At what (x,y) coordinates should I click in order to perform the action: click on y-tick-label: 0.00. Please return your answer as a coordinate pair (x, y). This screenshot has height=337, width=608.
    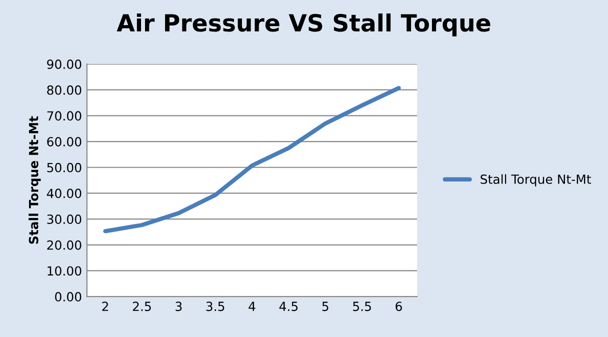
    Looking at the image, I should click on (68, 297).